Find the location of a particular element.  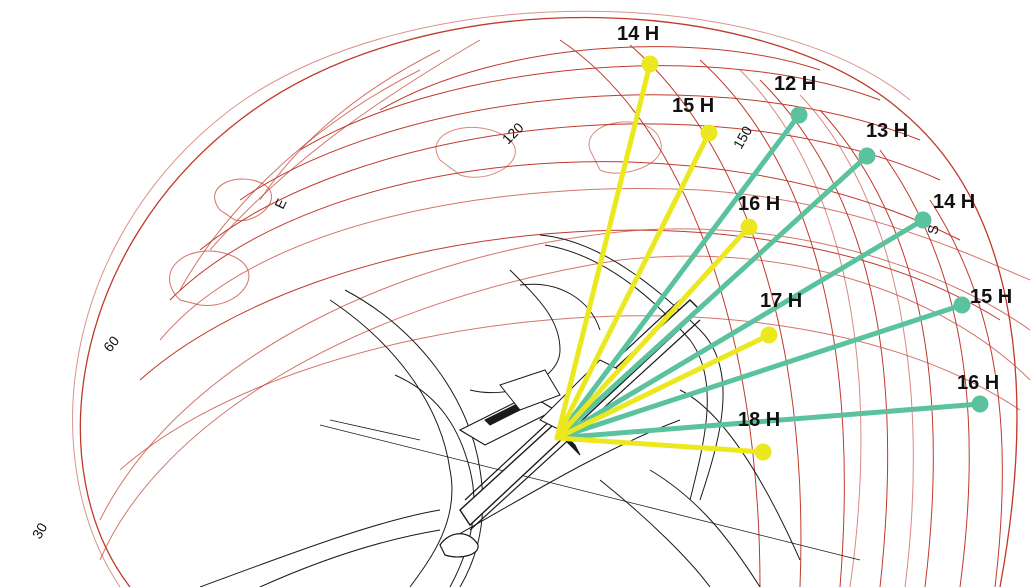

direction-label-east: E is located at coordinates (280, 203).